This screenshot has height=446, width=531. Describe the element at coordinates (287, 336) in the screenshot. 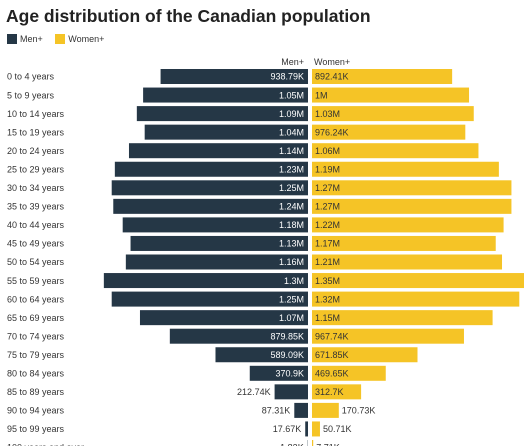

I see `data-label-men: 879.85K` at that location.